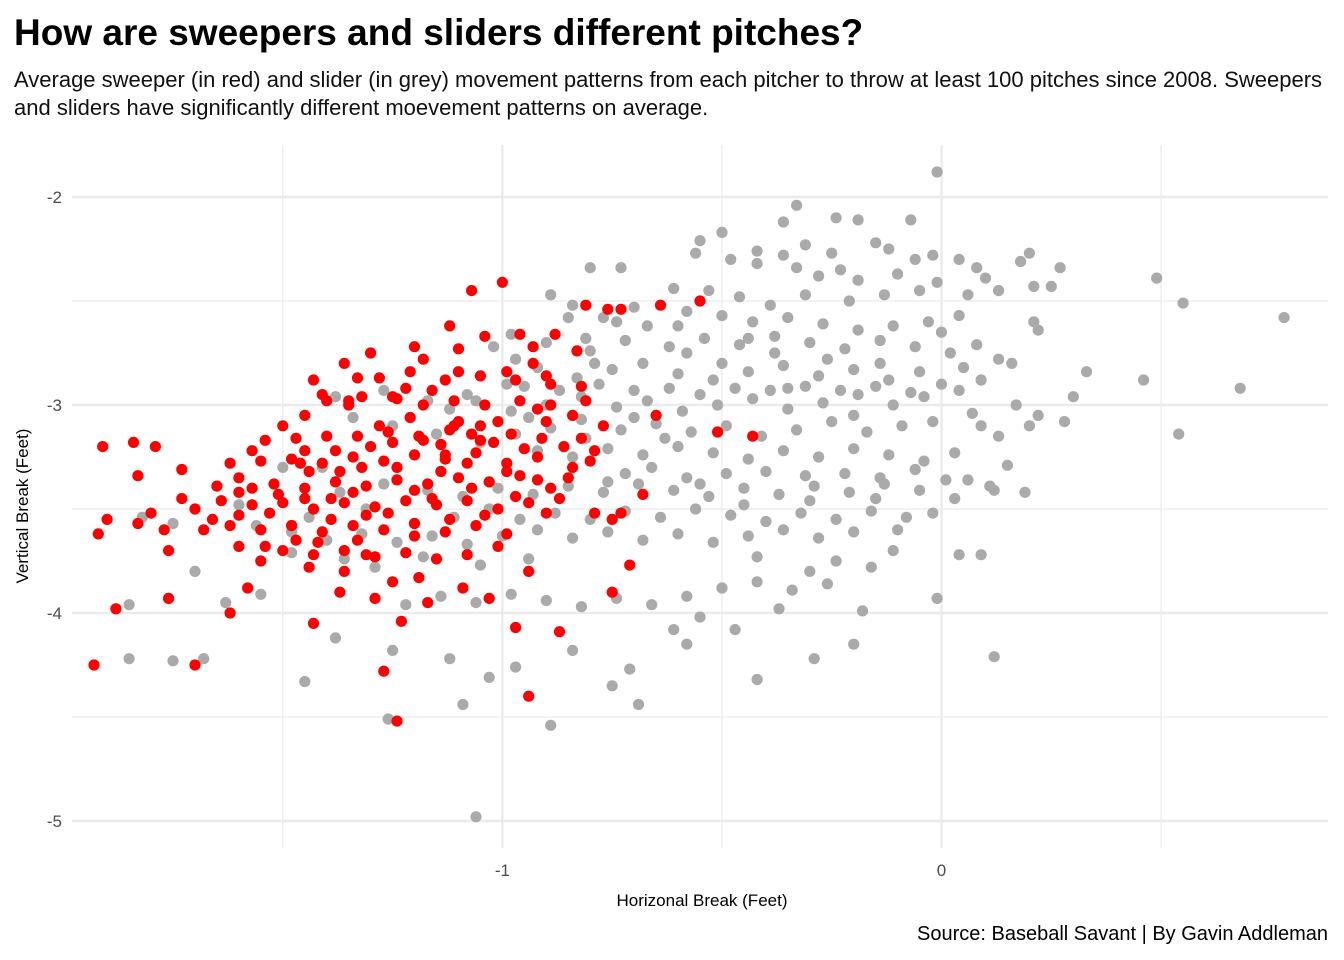  I want to click on x-axis-title: Horizonal Break (Feet), so click(701, 900).